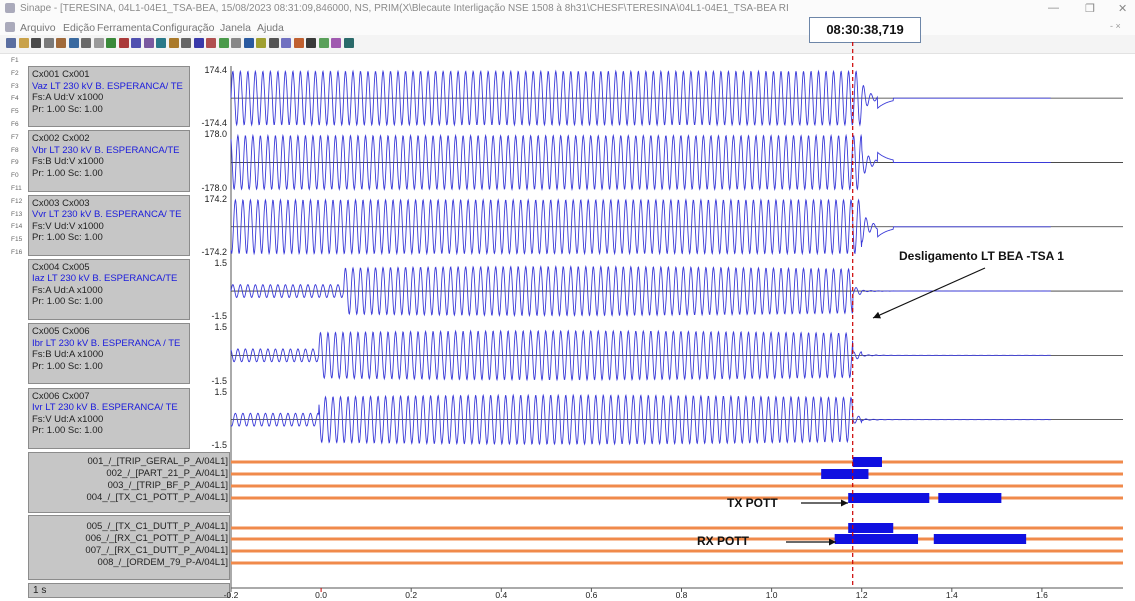 Image resolution: width=1135 pixels, height=601 pixels. I want to click on menu-edicao: Edição, so click(79, 28).